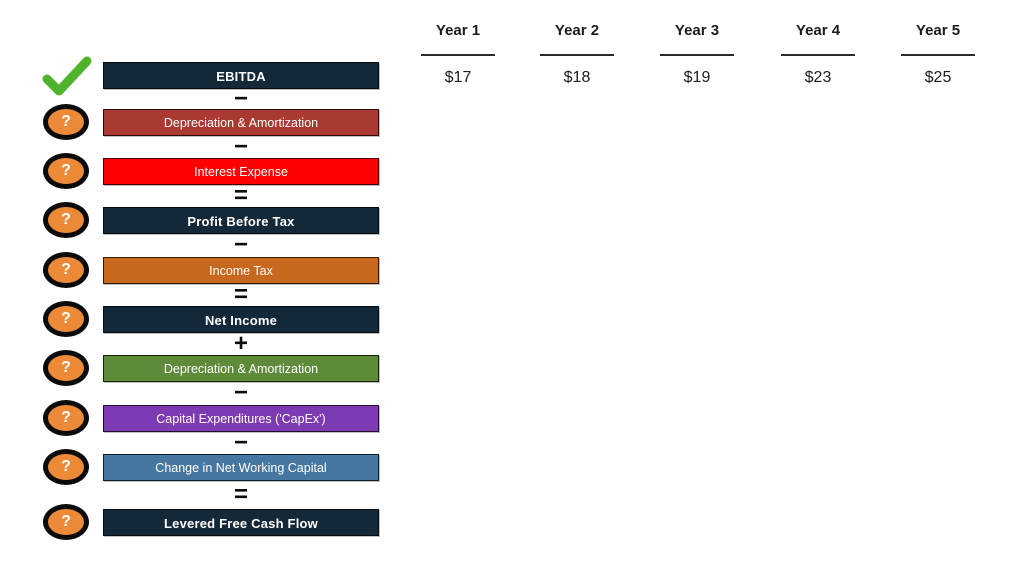  Describe the element at coordinates (241, 171) in the screenshot. I see `flow-bar-interest-expense: Interest Expense` at that location.